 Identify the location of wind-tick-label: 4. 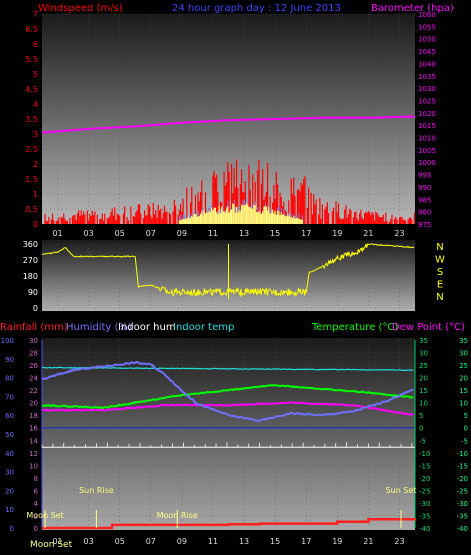
(35, 104).